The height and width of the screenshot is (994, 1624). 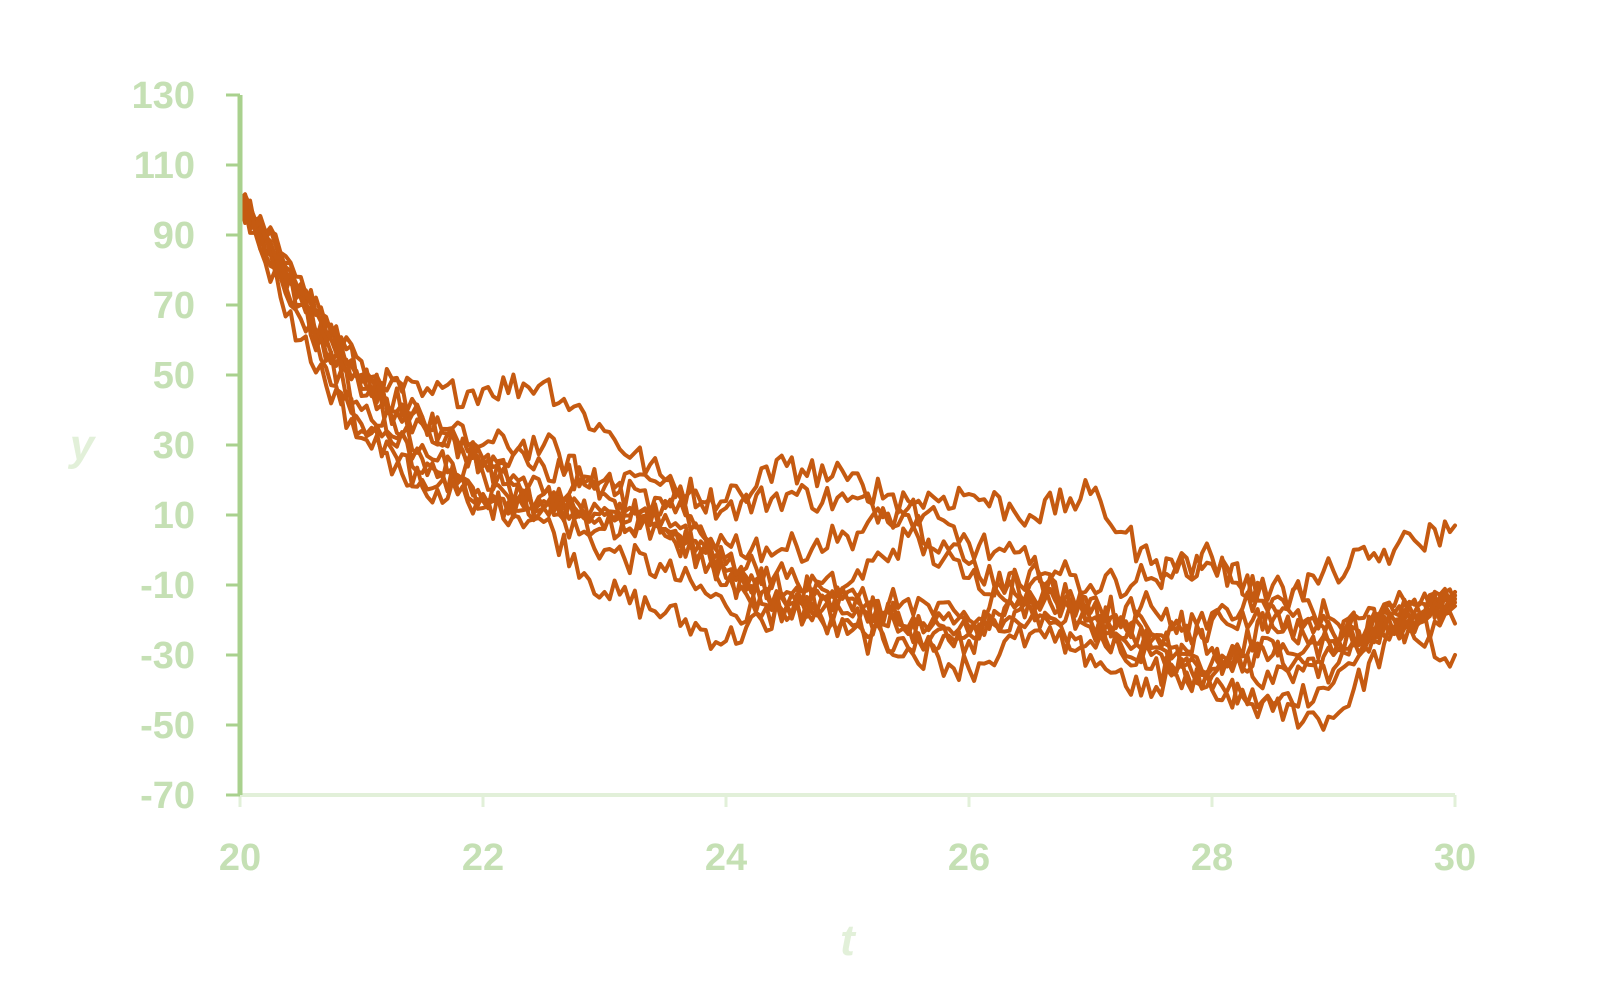 I want to click on y-axis-ticks: -70 -50 -30 -10 10 30 50 70 90 110 130, so click(x=186, y=446).